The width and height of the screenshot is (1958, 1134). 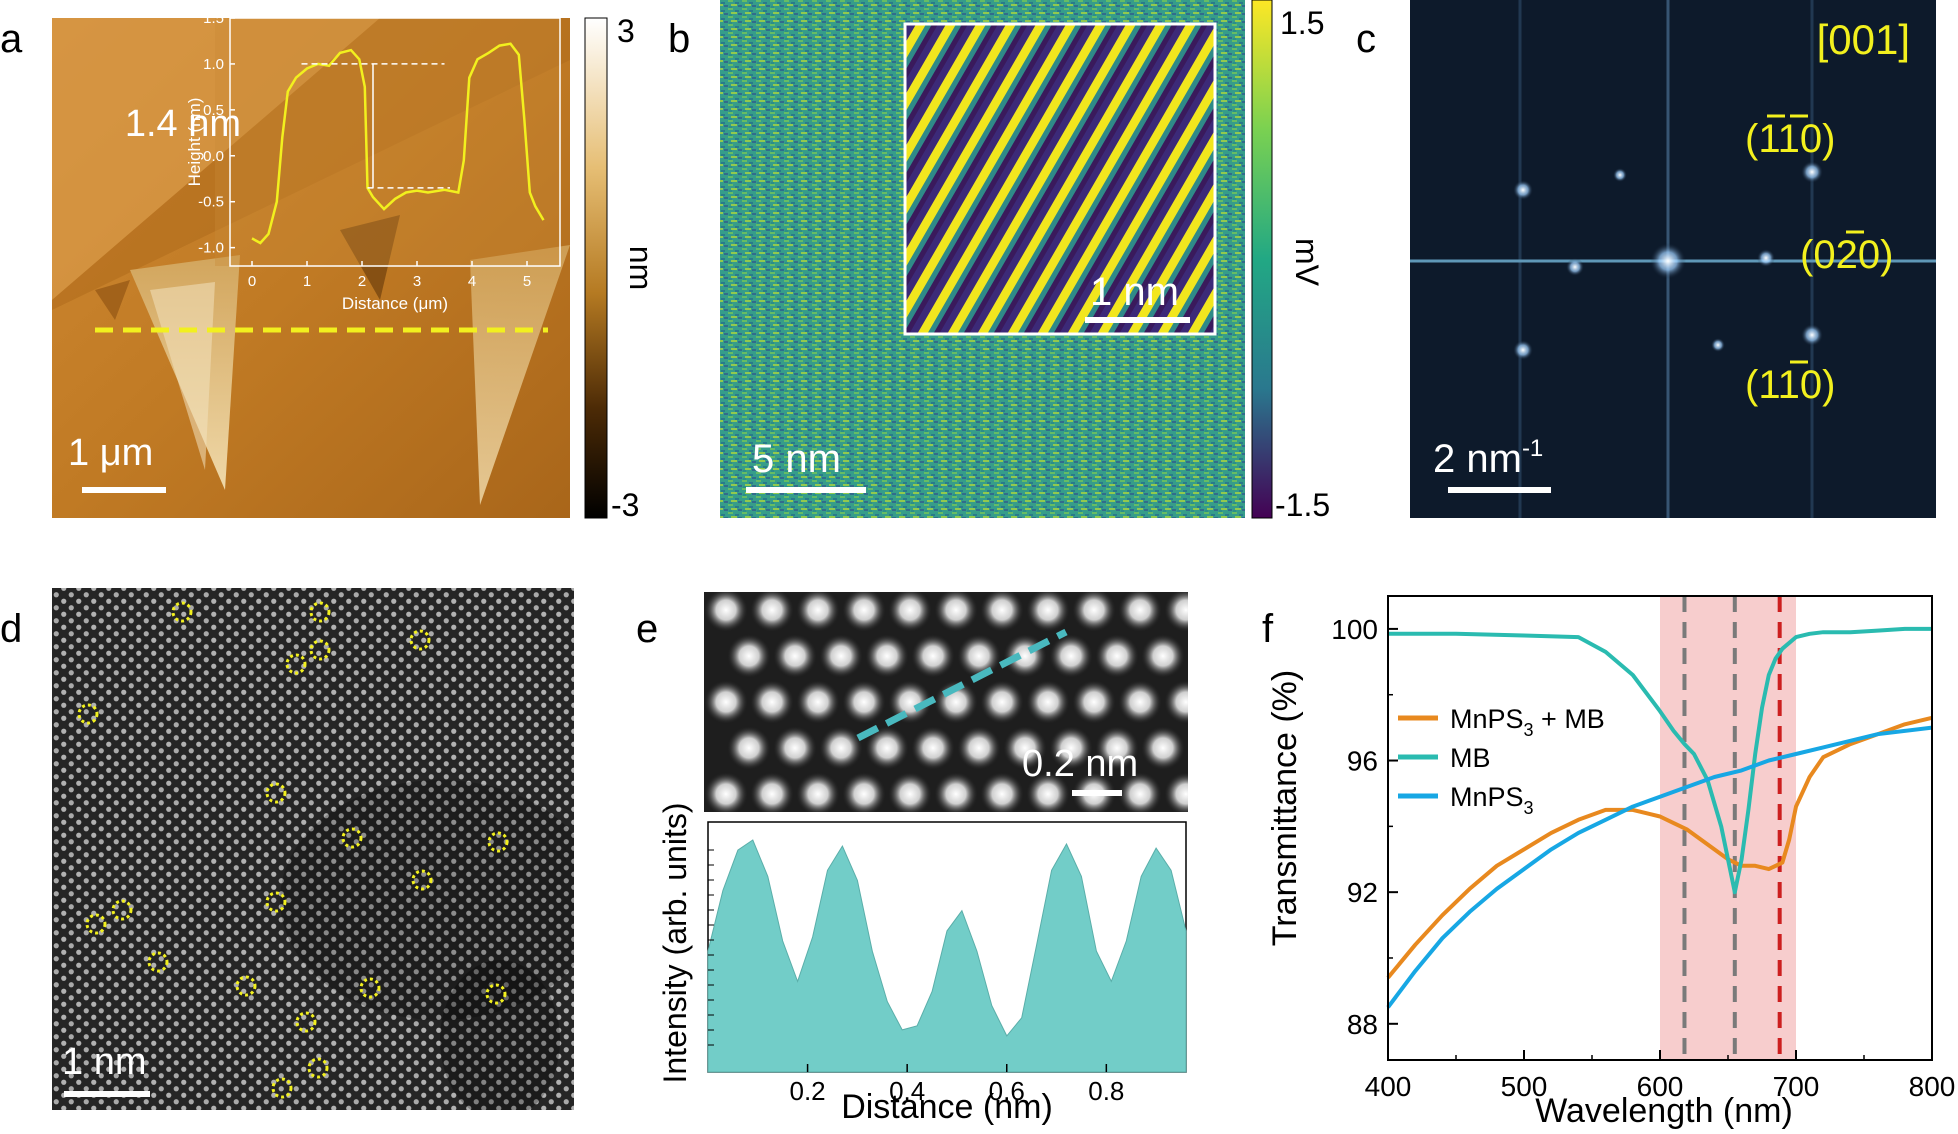 What do you see at coordinates (1080, 764) in the screenshot?
I see `scalebar-e-label: 0.2 nm` at bounding box center [1080, 764].